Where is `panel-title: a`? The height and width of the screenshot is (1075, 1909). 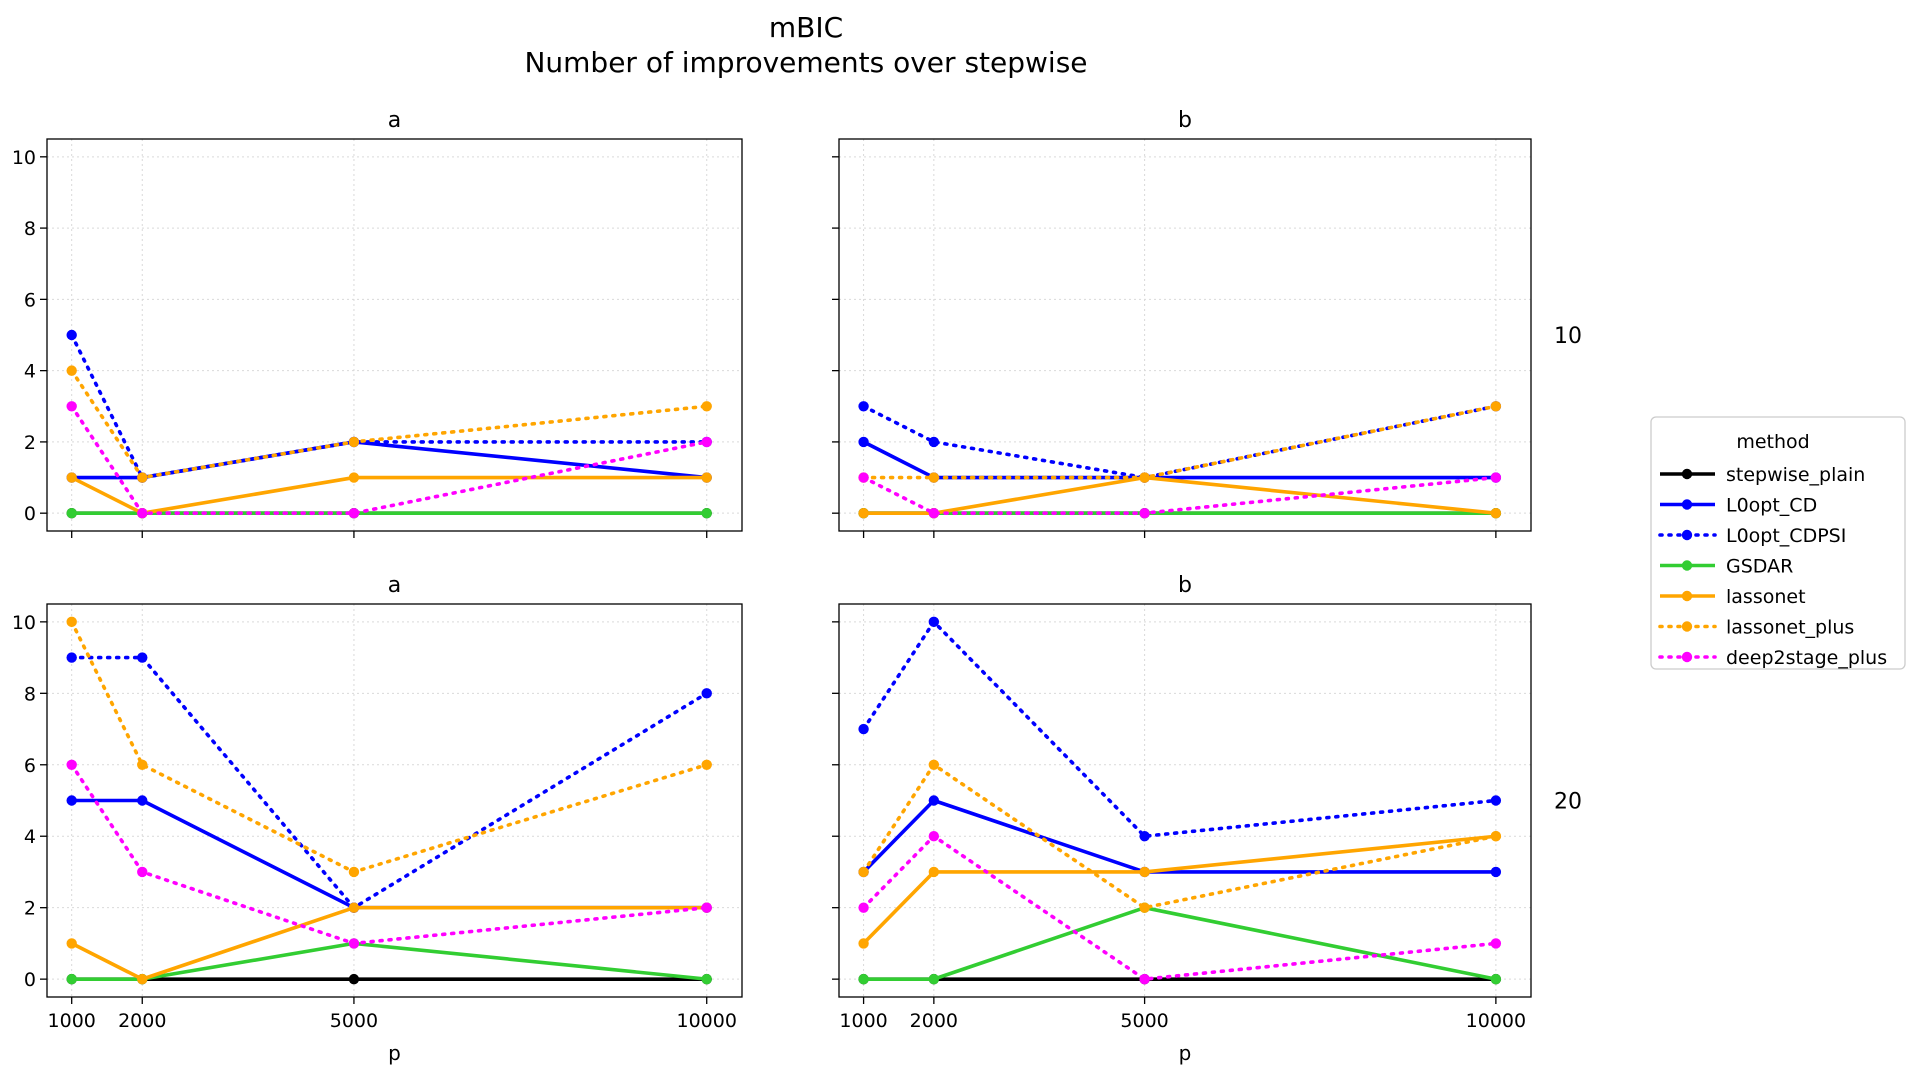 panel-title: a is located at coordinates (394, 120).